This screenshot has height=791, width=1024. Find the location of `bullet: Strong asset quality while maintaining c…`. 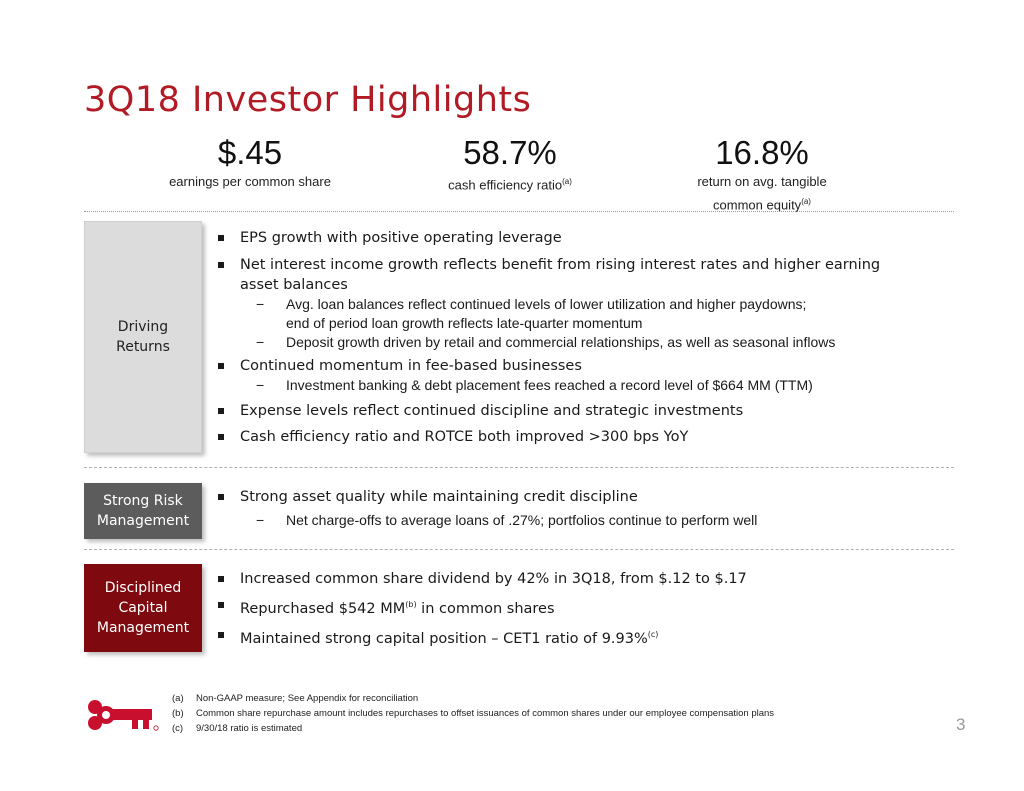

bullet: Strong asset quality while maintaining c… is located at coordinates (566, 497).